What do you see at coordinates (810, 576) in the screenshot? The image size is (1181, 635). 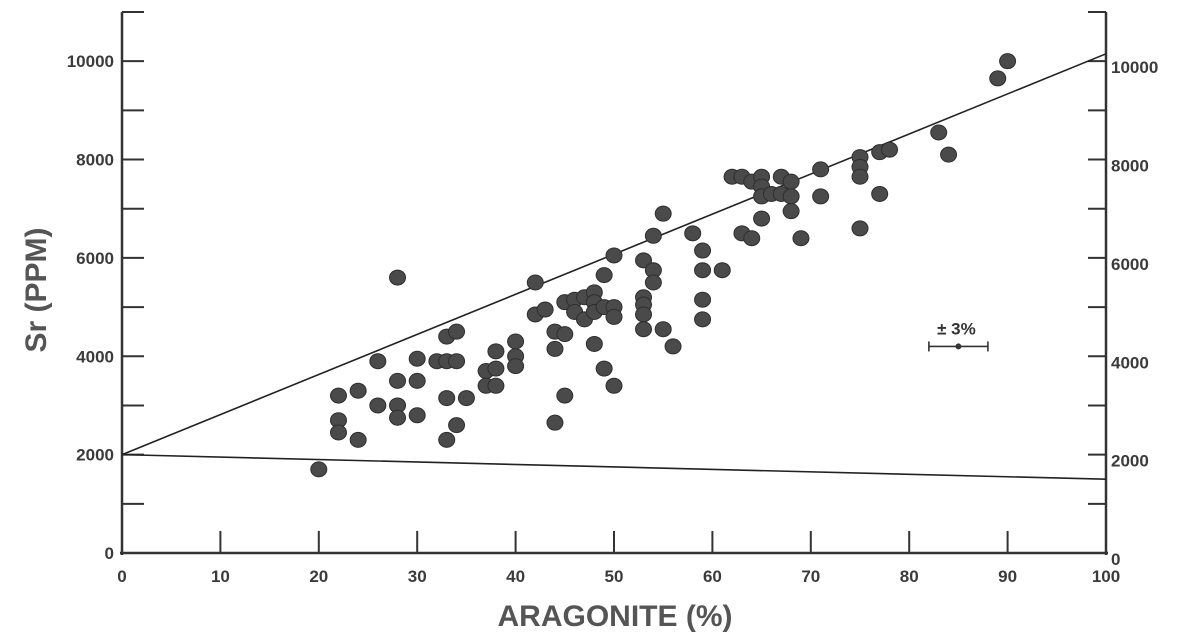 I see `x-tick-label: 70` at bounding box center [810, 576].